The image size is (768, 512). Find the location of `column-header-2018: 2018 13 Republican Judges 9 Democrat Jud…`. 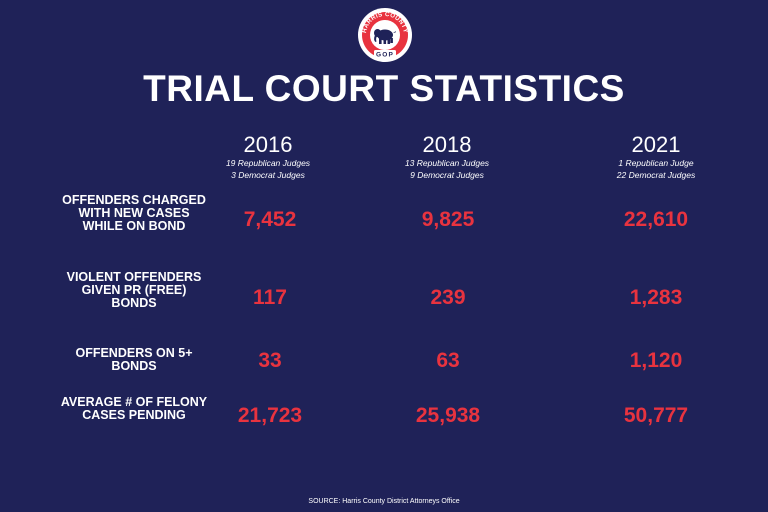

column-header-2018: 2018 13 Republican Judges 9 Democrat Jud… is located at coordinates (447, 157).